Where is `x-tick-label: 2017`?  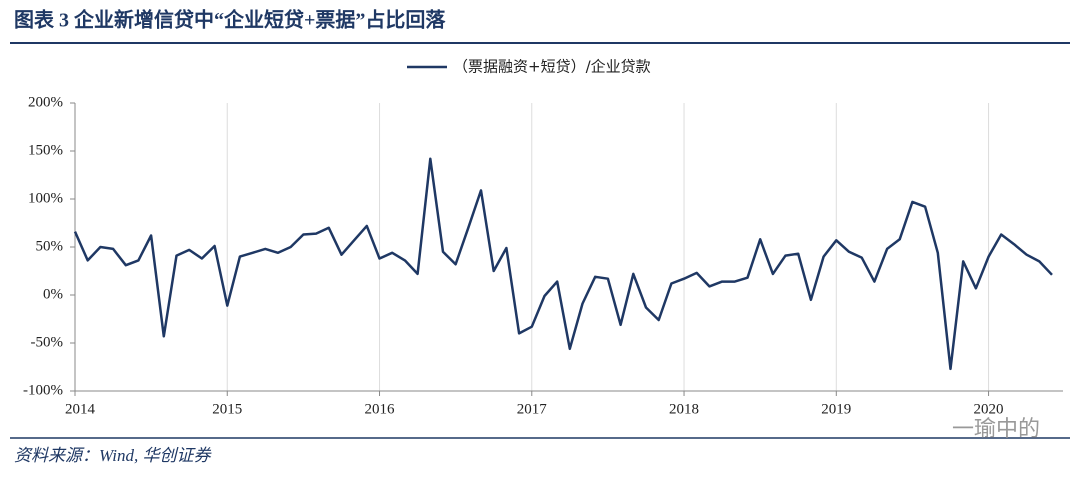
x-tick-label: 2017 is located at coordinates (532, 409).